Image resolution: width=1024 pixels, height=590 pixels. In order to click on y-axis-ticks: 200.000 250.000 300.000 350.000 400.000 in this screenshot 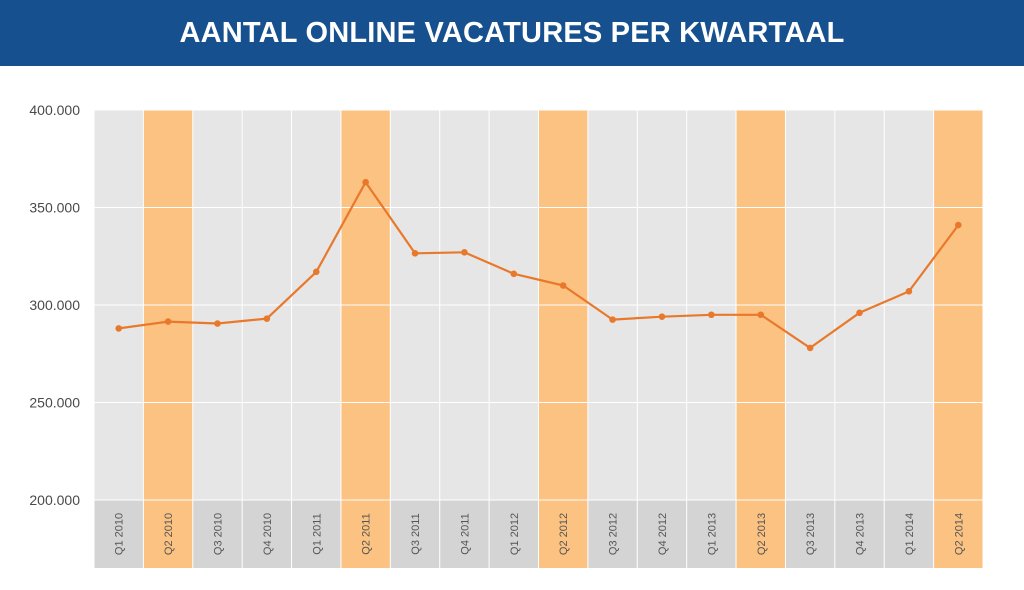, I will do `click(54, 305)`.